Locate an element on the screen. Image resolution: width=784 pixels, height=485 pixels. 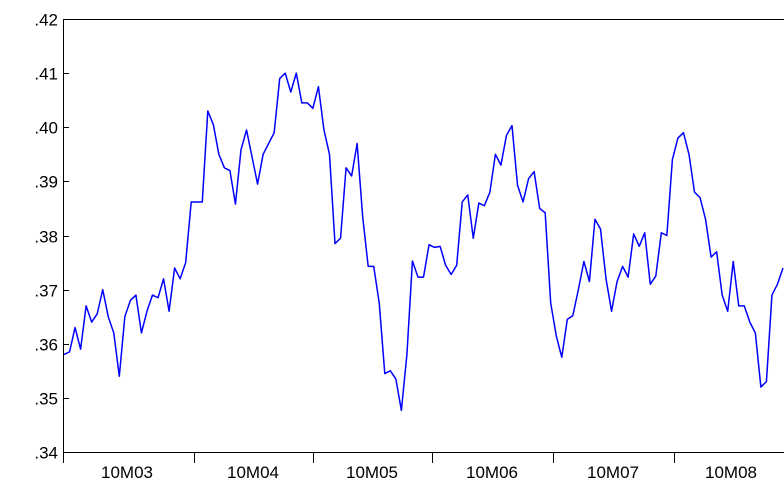
x-tick-label: 10M06 is located at coordinates (492, 472).